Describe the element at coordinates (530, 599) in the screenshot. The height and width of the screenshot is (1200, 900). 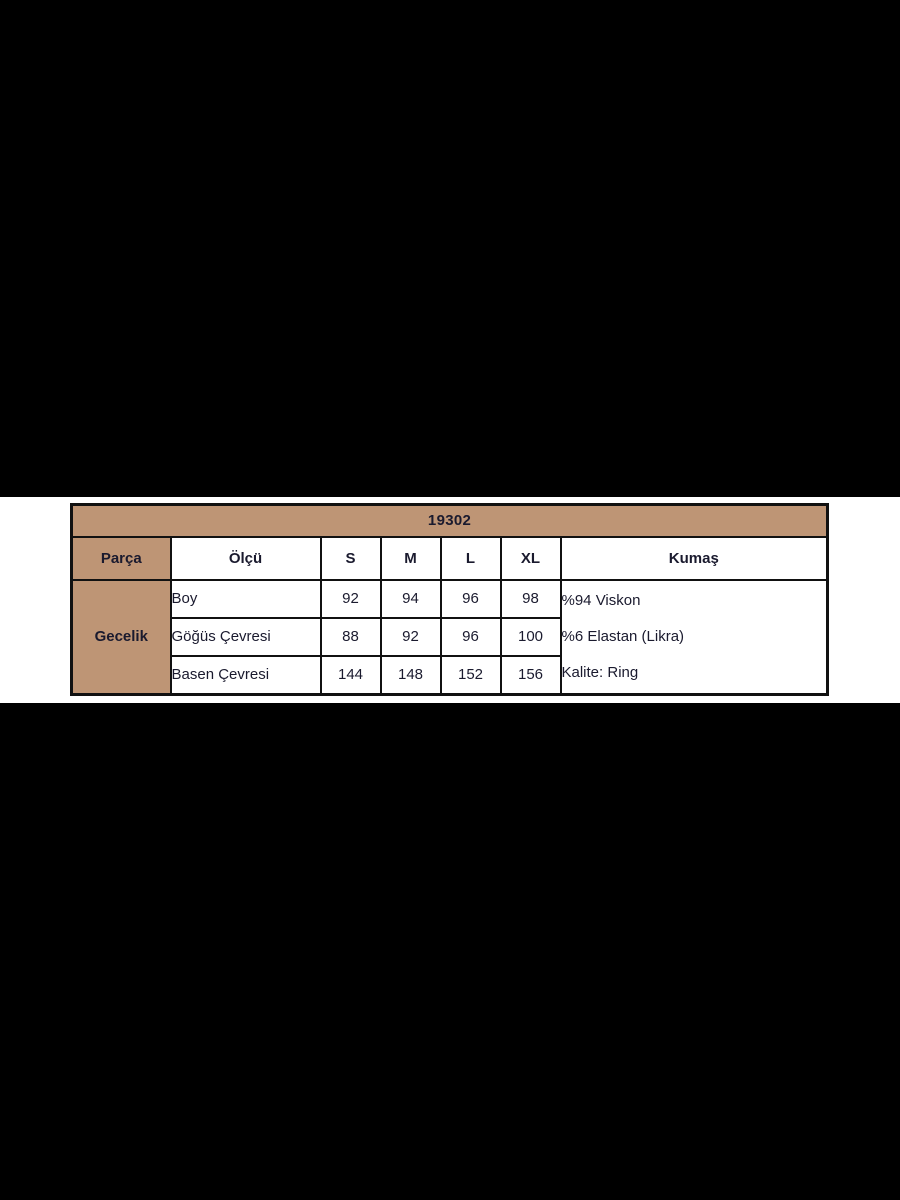
I see `value-boy-xl: 98` at that location.